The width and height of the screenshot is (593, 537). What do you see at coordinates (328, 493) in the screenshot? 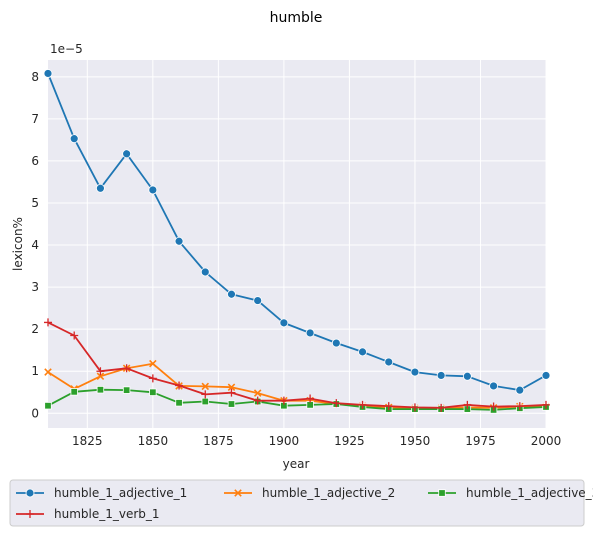
I see `legend-label: humble_1_adjective_2` at bounding box center [328, 493].